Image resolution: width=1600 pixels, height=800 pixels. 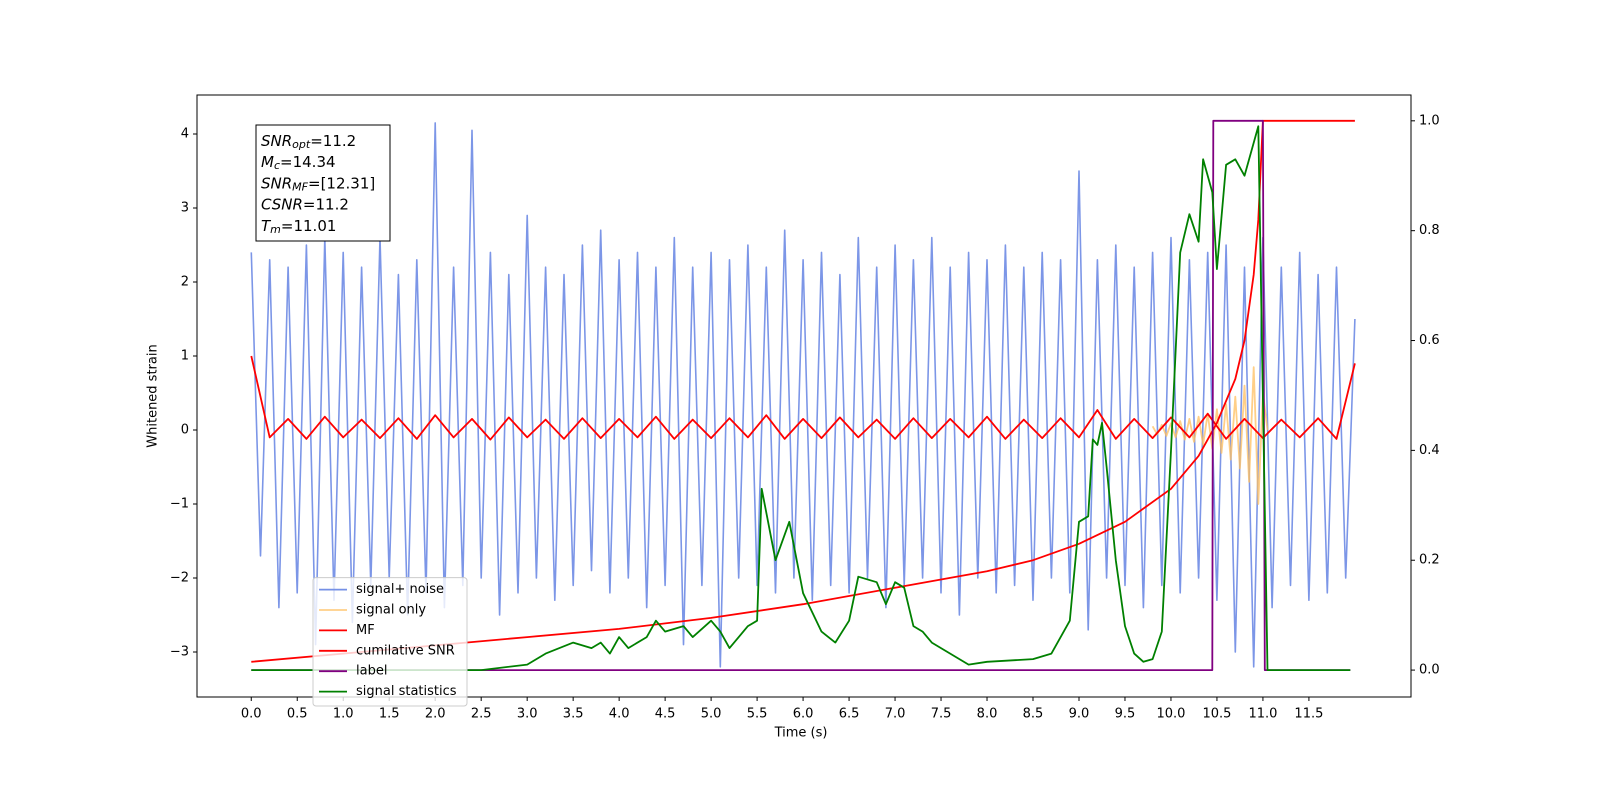 I want to click on annotation-line: SNRMF=[12.31], so click(x=318, y=184).